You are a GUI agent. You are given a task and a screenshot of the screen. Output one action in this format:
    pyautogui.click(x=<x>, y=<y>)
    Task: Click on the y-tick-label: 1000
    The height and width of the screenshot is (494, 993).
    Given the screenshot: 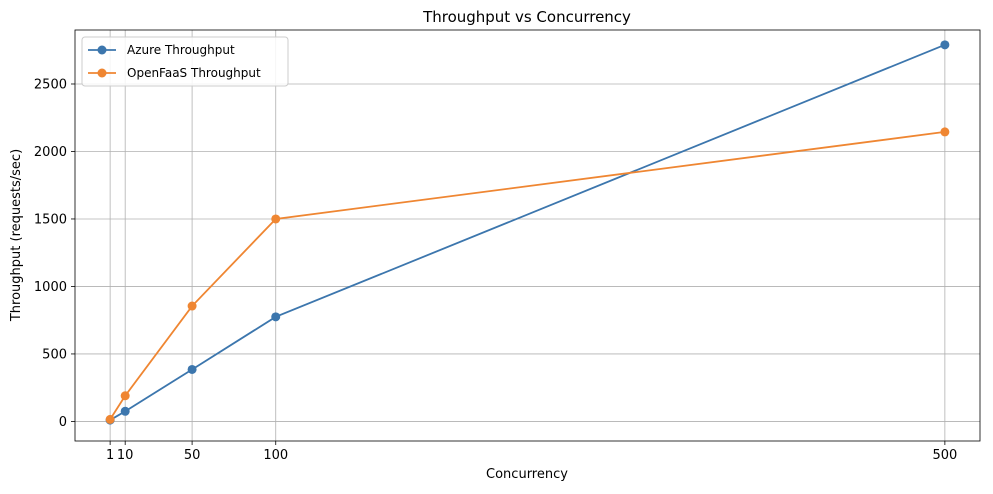 What is the action you would take?
    pyautogui.click(x=50, y=287)
    